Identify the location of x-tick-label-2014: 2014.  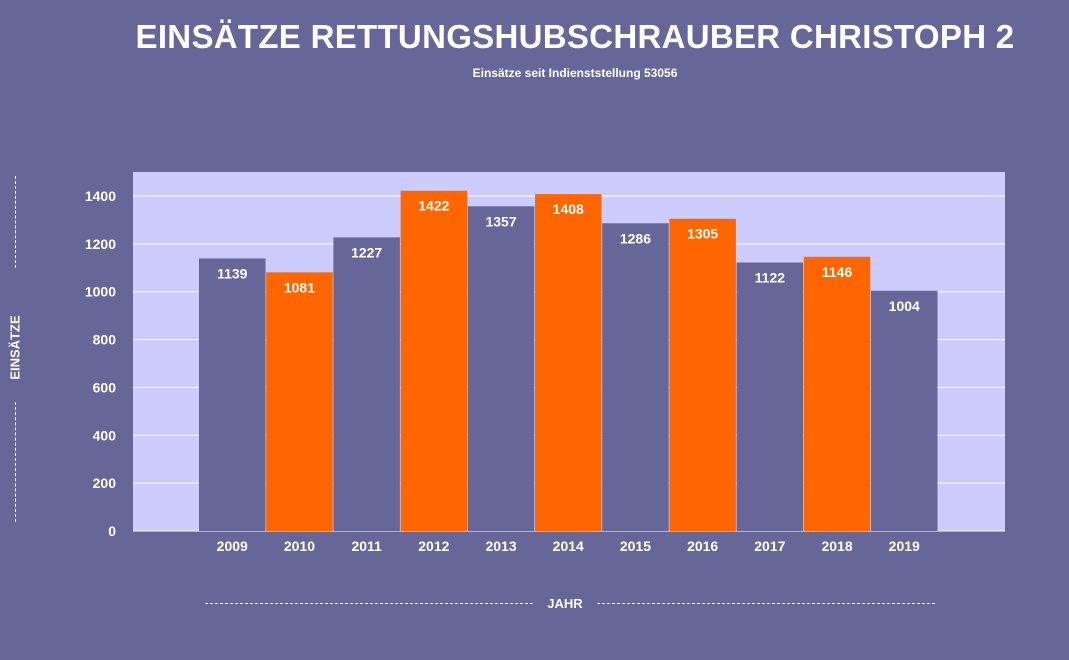
(568, 546).